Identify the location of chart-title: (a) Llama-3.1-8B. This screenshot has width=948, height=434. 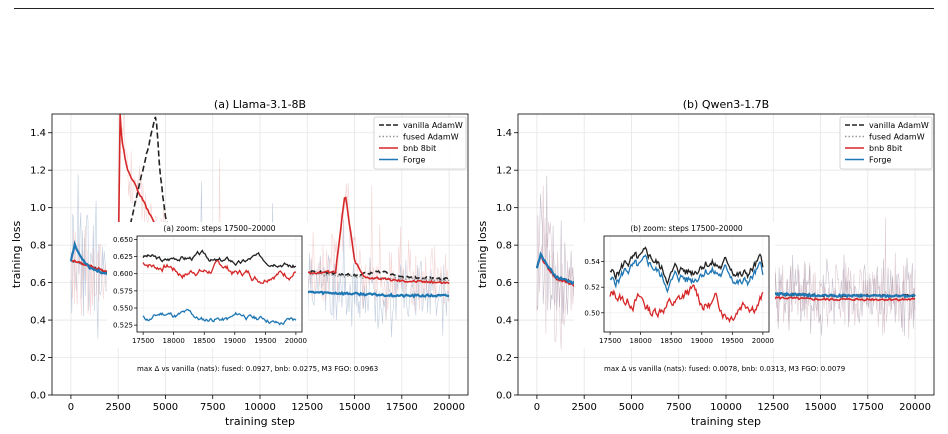
(260, 104).